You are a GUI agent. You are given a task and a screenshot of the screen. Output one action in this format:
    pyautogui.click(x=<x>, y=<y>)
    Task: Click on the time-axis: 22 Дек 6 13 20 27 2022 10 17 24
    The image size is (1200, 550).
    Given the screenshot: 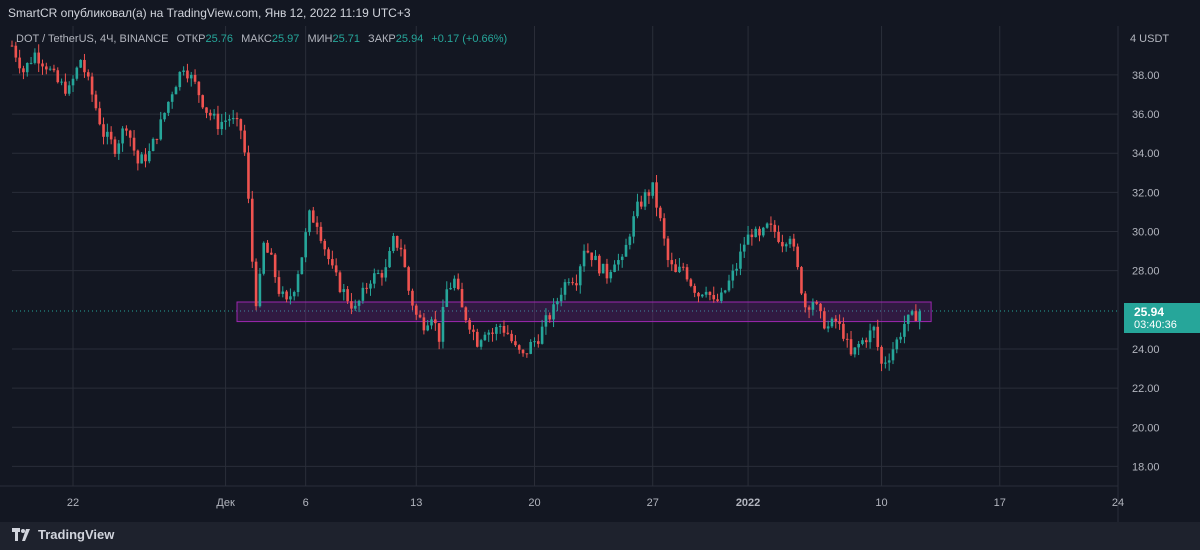 What is the action you would take?
    pyautogui.click(x=595, y=503)
    